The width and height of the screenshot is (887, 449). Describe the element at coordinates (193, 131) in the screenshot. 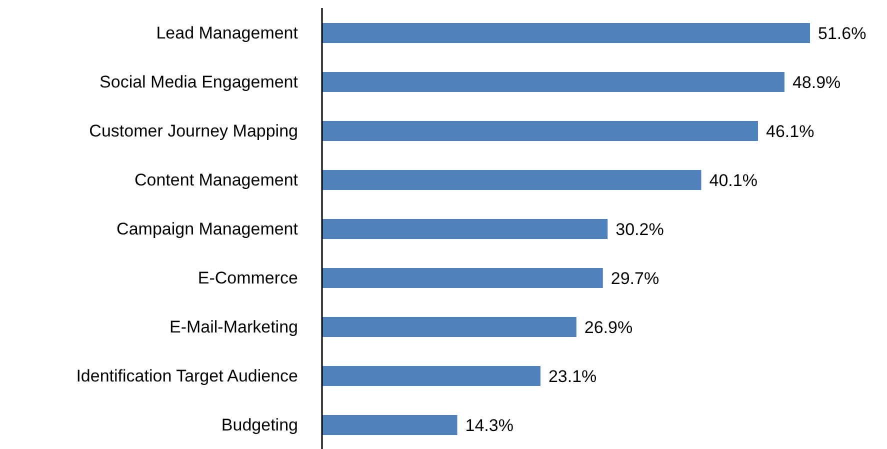

I see `y-tick-label: Customer Journey Mapping` at that location.